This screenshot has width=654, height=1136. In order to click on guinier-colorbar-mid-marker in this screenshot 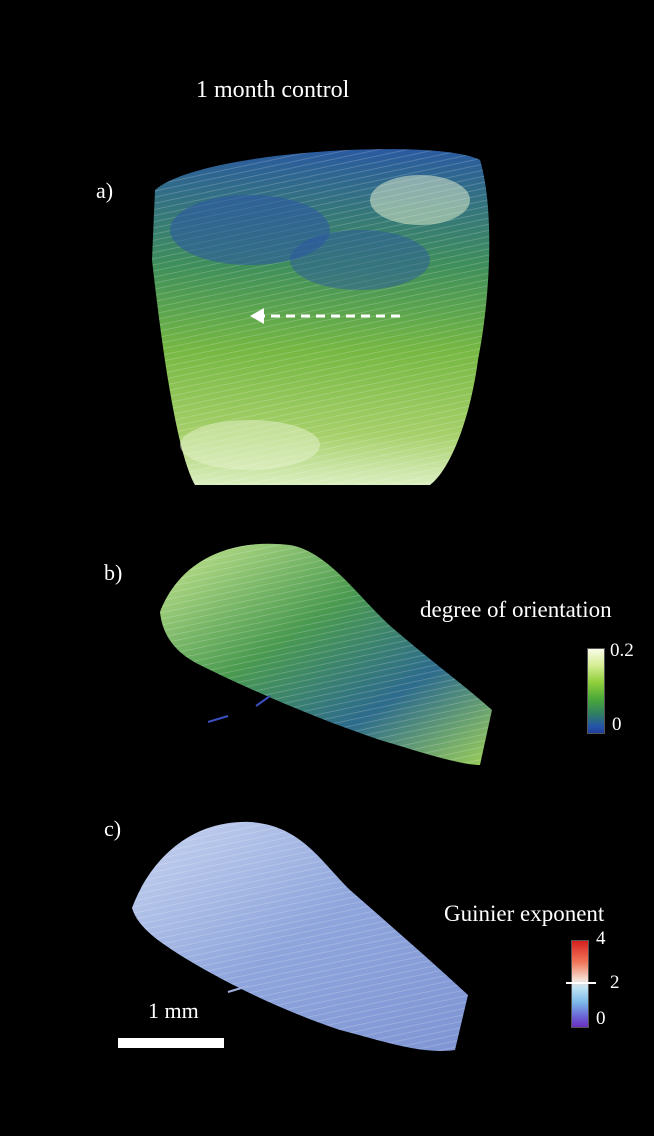, I will do `click(581, 983)`.